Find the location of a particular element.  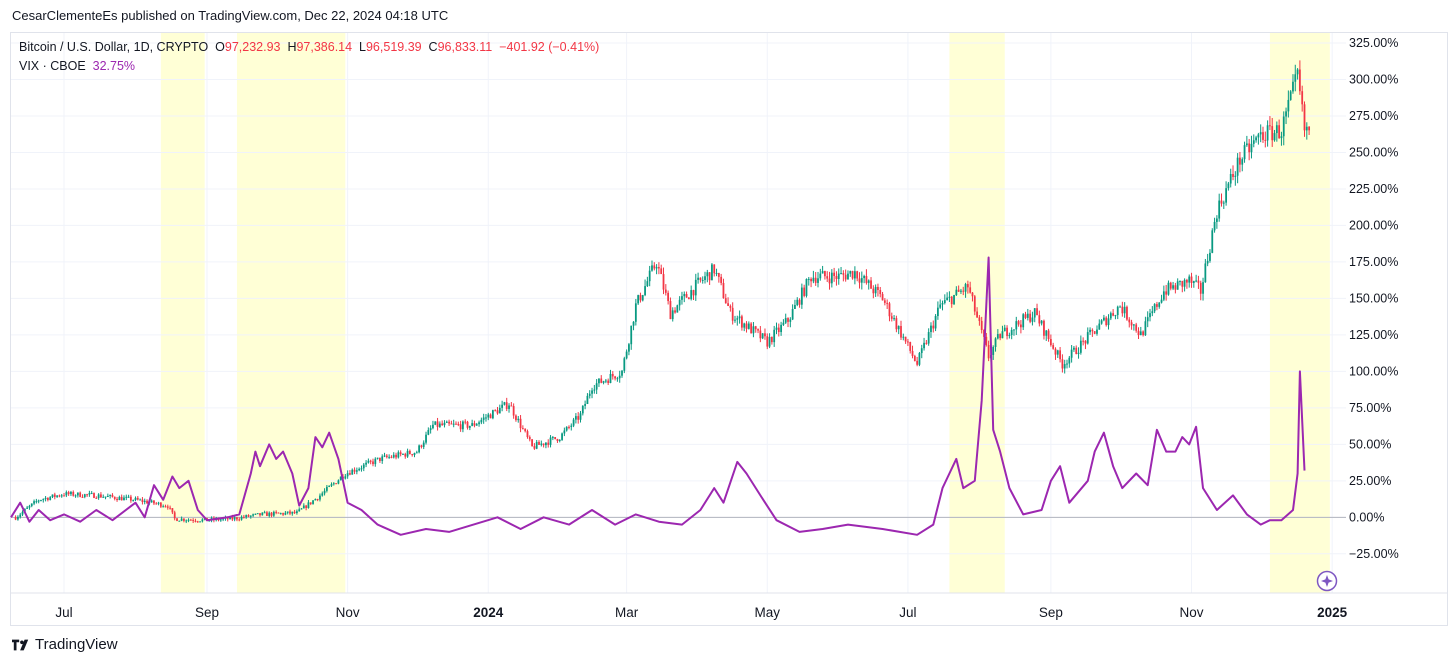

symbol-name: Bitcoin / U.S. Dollar, 1D, CRYPTO is located at coordinates (114, 47).